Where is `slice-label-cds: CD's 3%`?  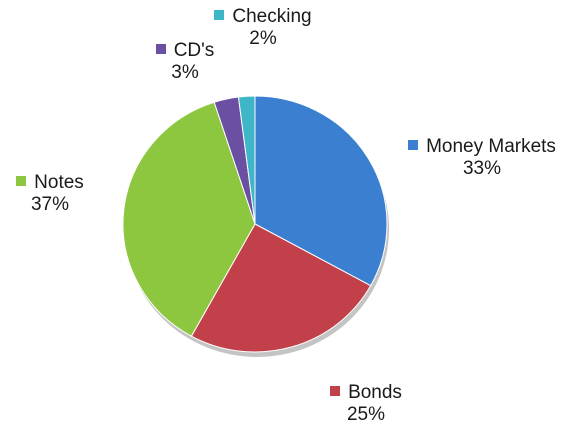
slice-label-cds: CD's 3% is located at coordinates (185, 62).